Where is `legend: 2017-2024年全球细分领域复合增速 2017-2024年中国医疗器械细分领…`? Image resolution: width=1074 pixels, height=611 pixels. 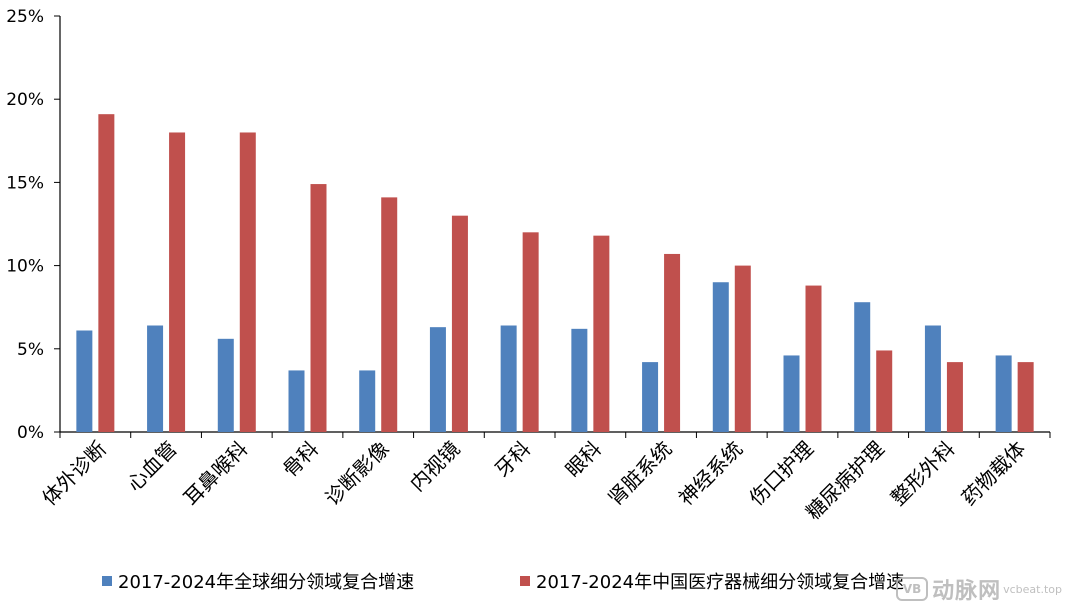
legend: 2017-2024年全球细分领域复合增速 2017-2024年中国医疗器械细分领… is located at coordinates (537, 583).